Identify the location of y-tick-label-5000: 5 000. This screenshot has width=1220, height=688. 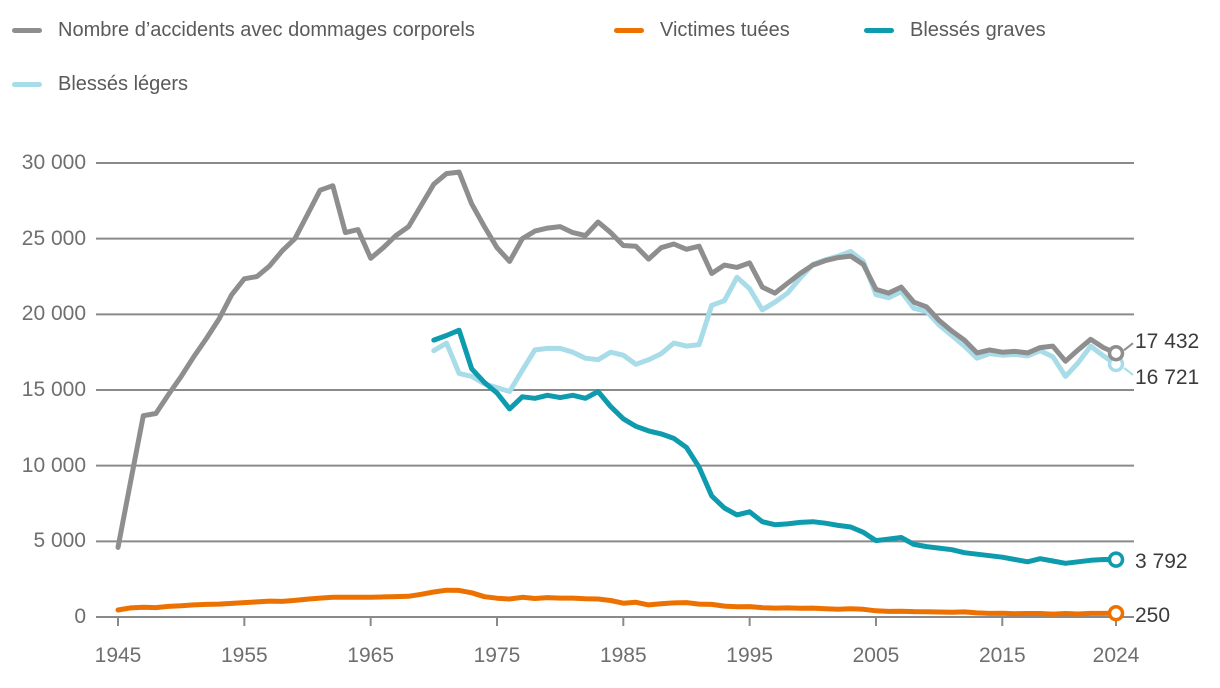
(59, 541).